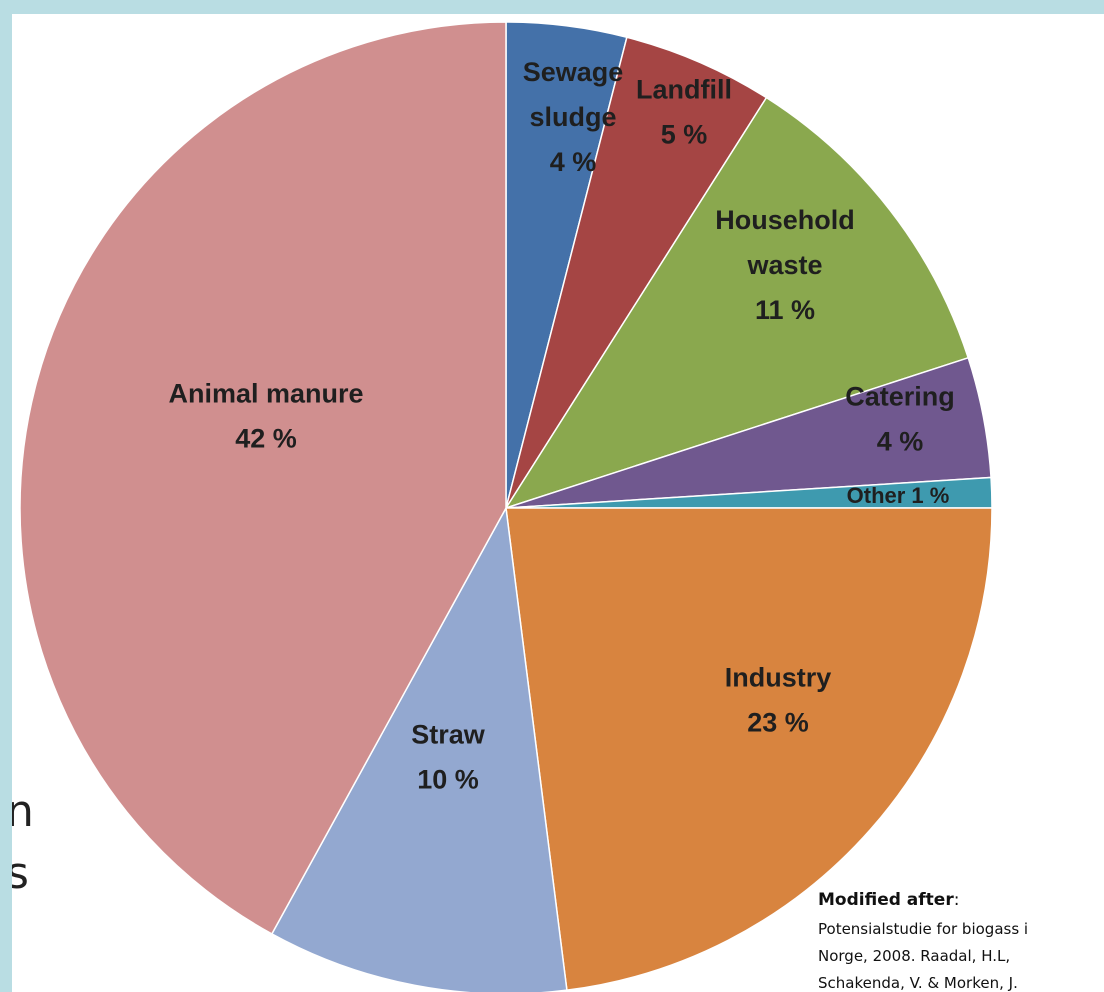  I want to click on slice-value-label: 10 %, so click(448, 780).